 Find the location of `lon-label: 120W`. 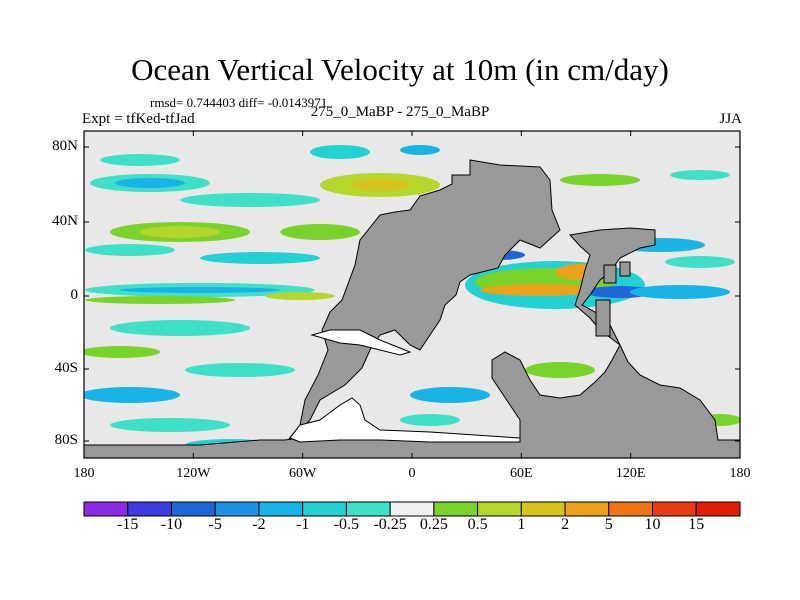

lon-label: 120W is located at coordinates (193, 473).